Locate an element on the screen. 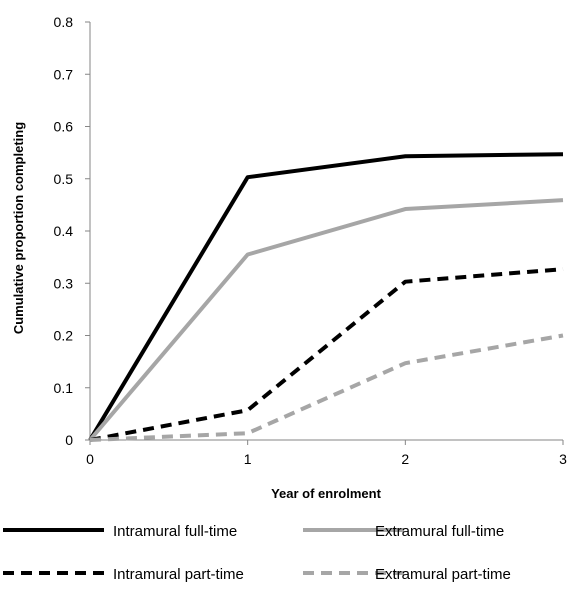 The image size is (573, 590). y-tick-label: 0.5 is located at coordinates (64, 179).